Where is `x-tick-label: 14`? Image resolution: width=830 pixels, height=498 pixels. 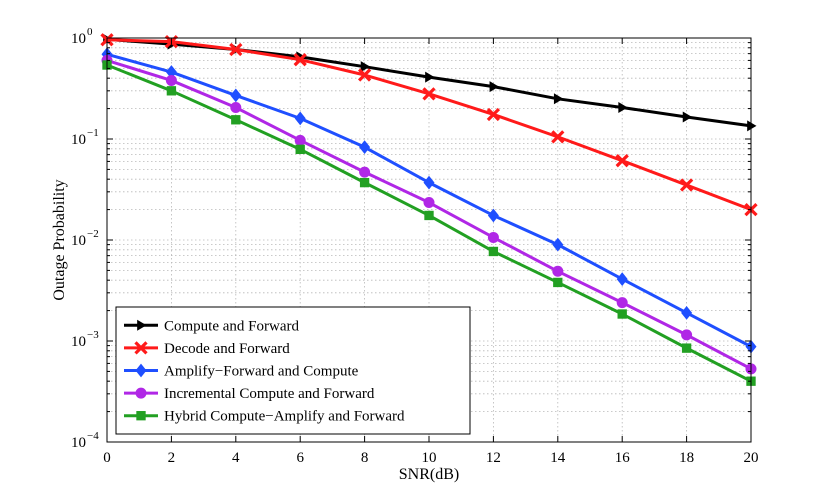 x-tick-label: 14 is located at coordinates (558, 458).